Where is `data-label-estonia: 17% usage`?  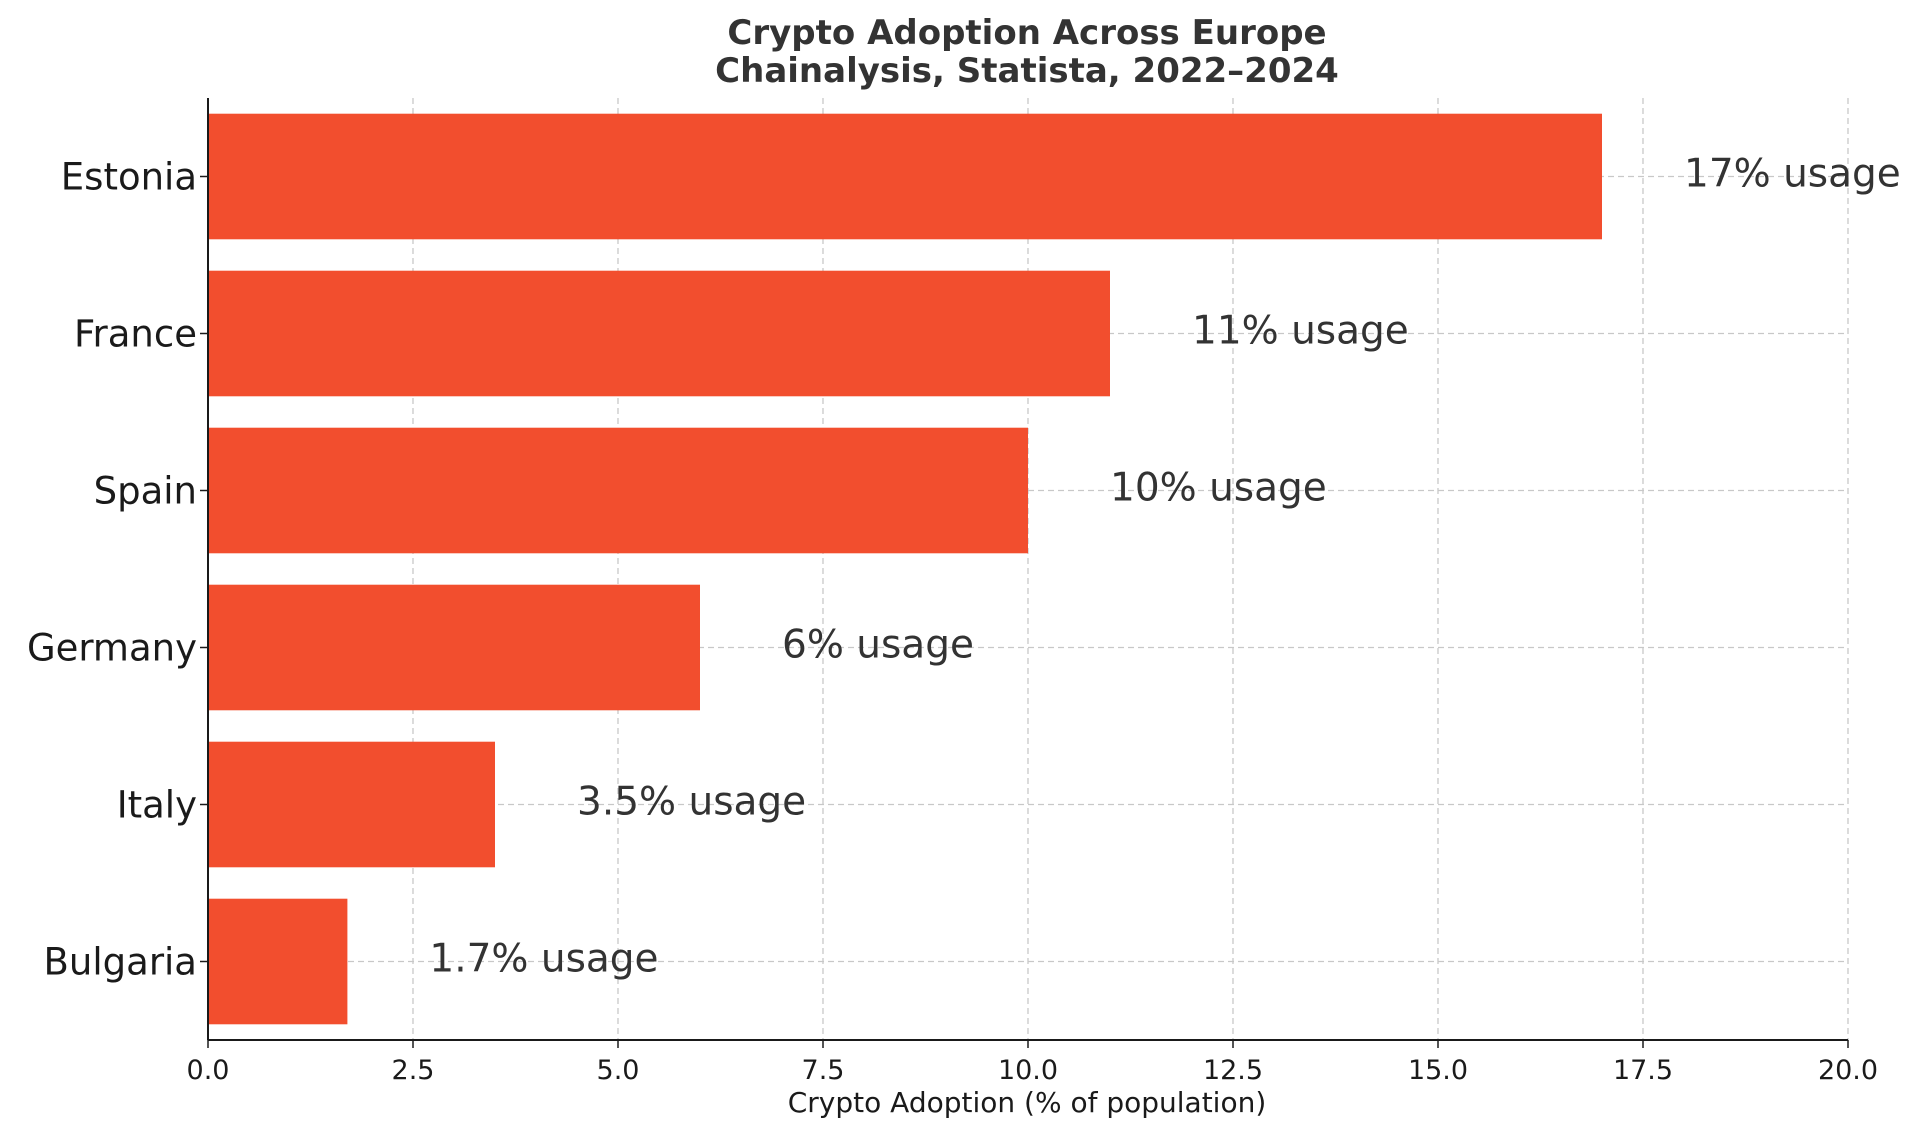
data-label-estonia: 17% usage is located at coordinates (1792, 174).